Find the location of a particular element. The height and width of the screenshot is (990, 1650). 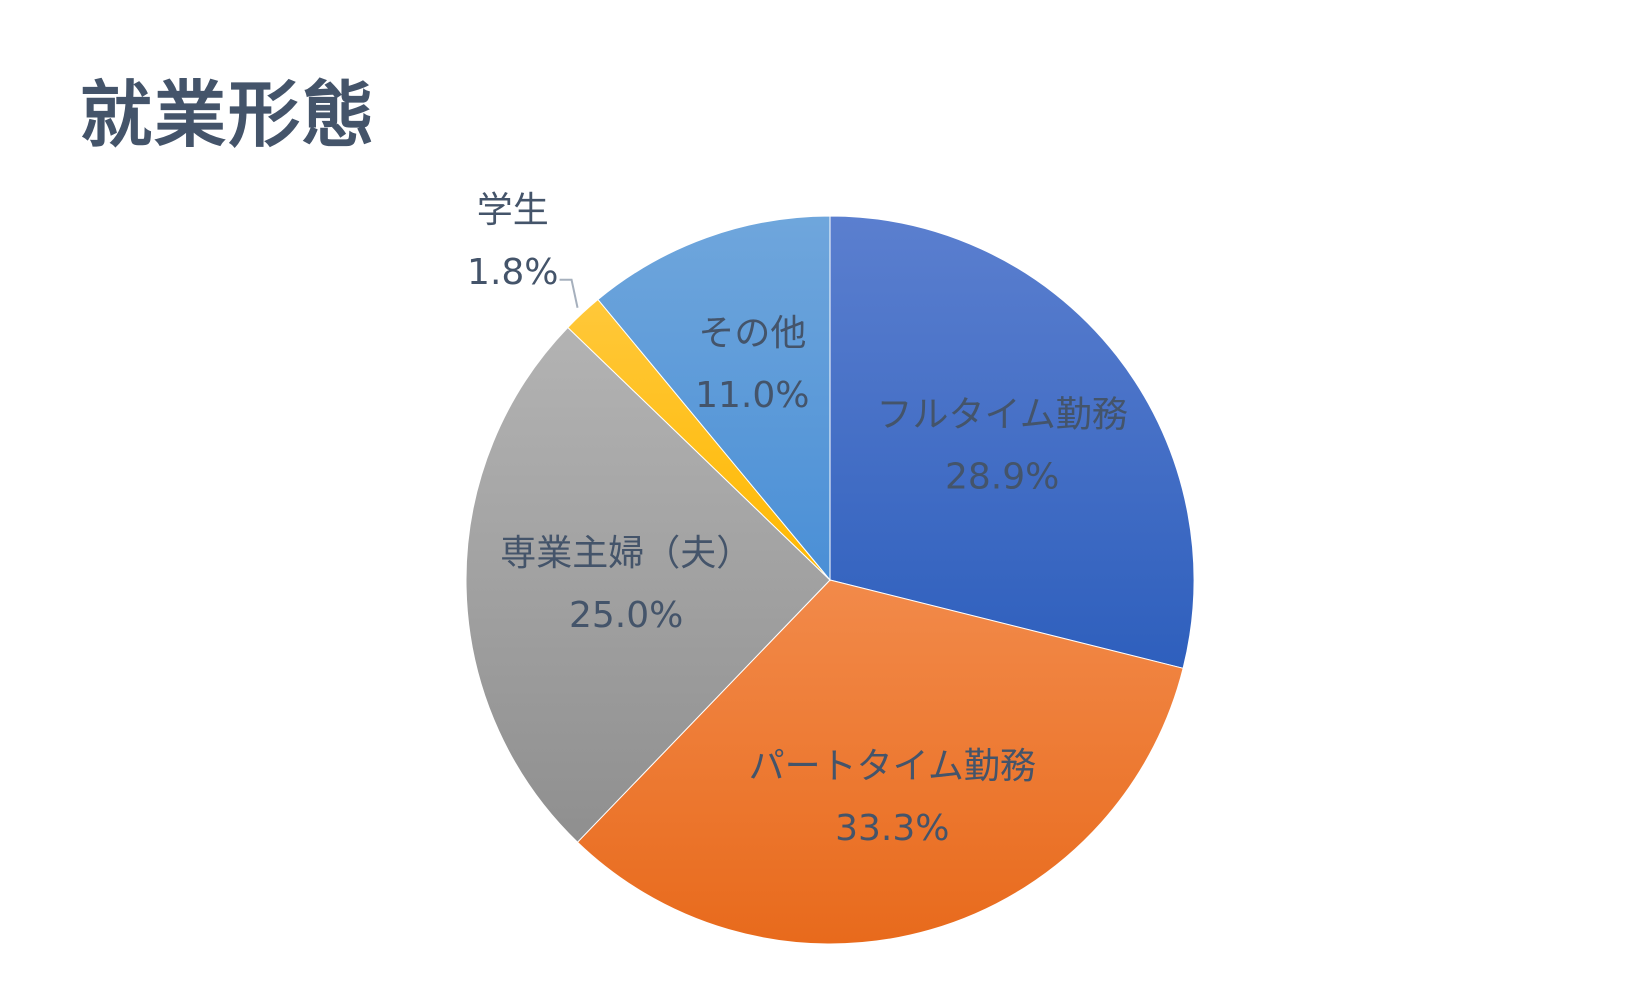

slice-value-label-2: 25.0% is located at coordinates (626, 615).